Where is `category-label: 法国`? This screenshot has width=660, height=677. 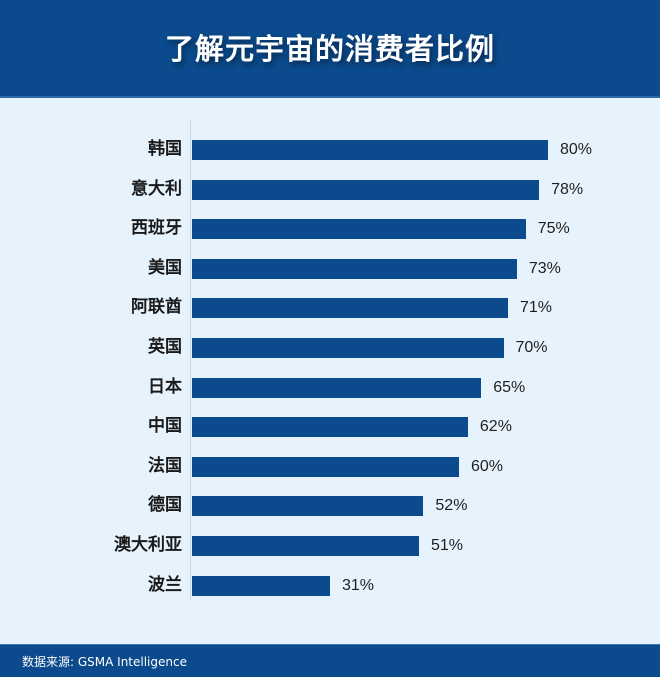 category-label: 法国 is located at coordinates (165, 465).